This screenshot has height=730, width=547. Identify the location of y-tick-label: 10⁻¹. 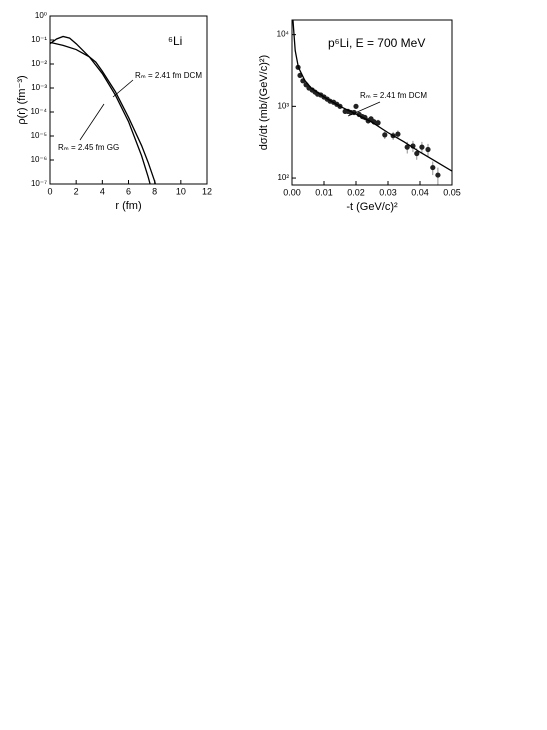
(39, 39).